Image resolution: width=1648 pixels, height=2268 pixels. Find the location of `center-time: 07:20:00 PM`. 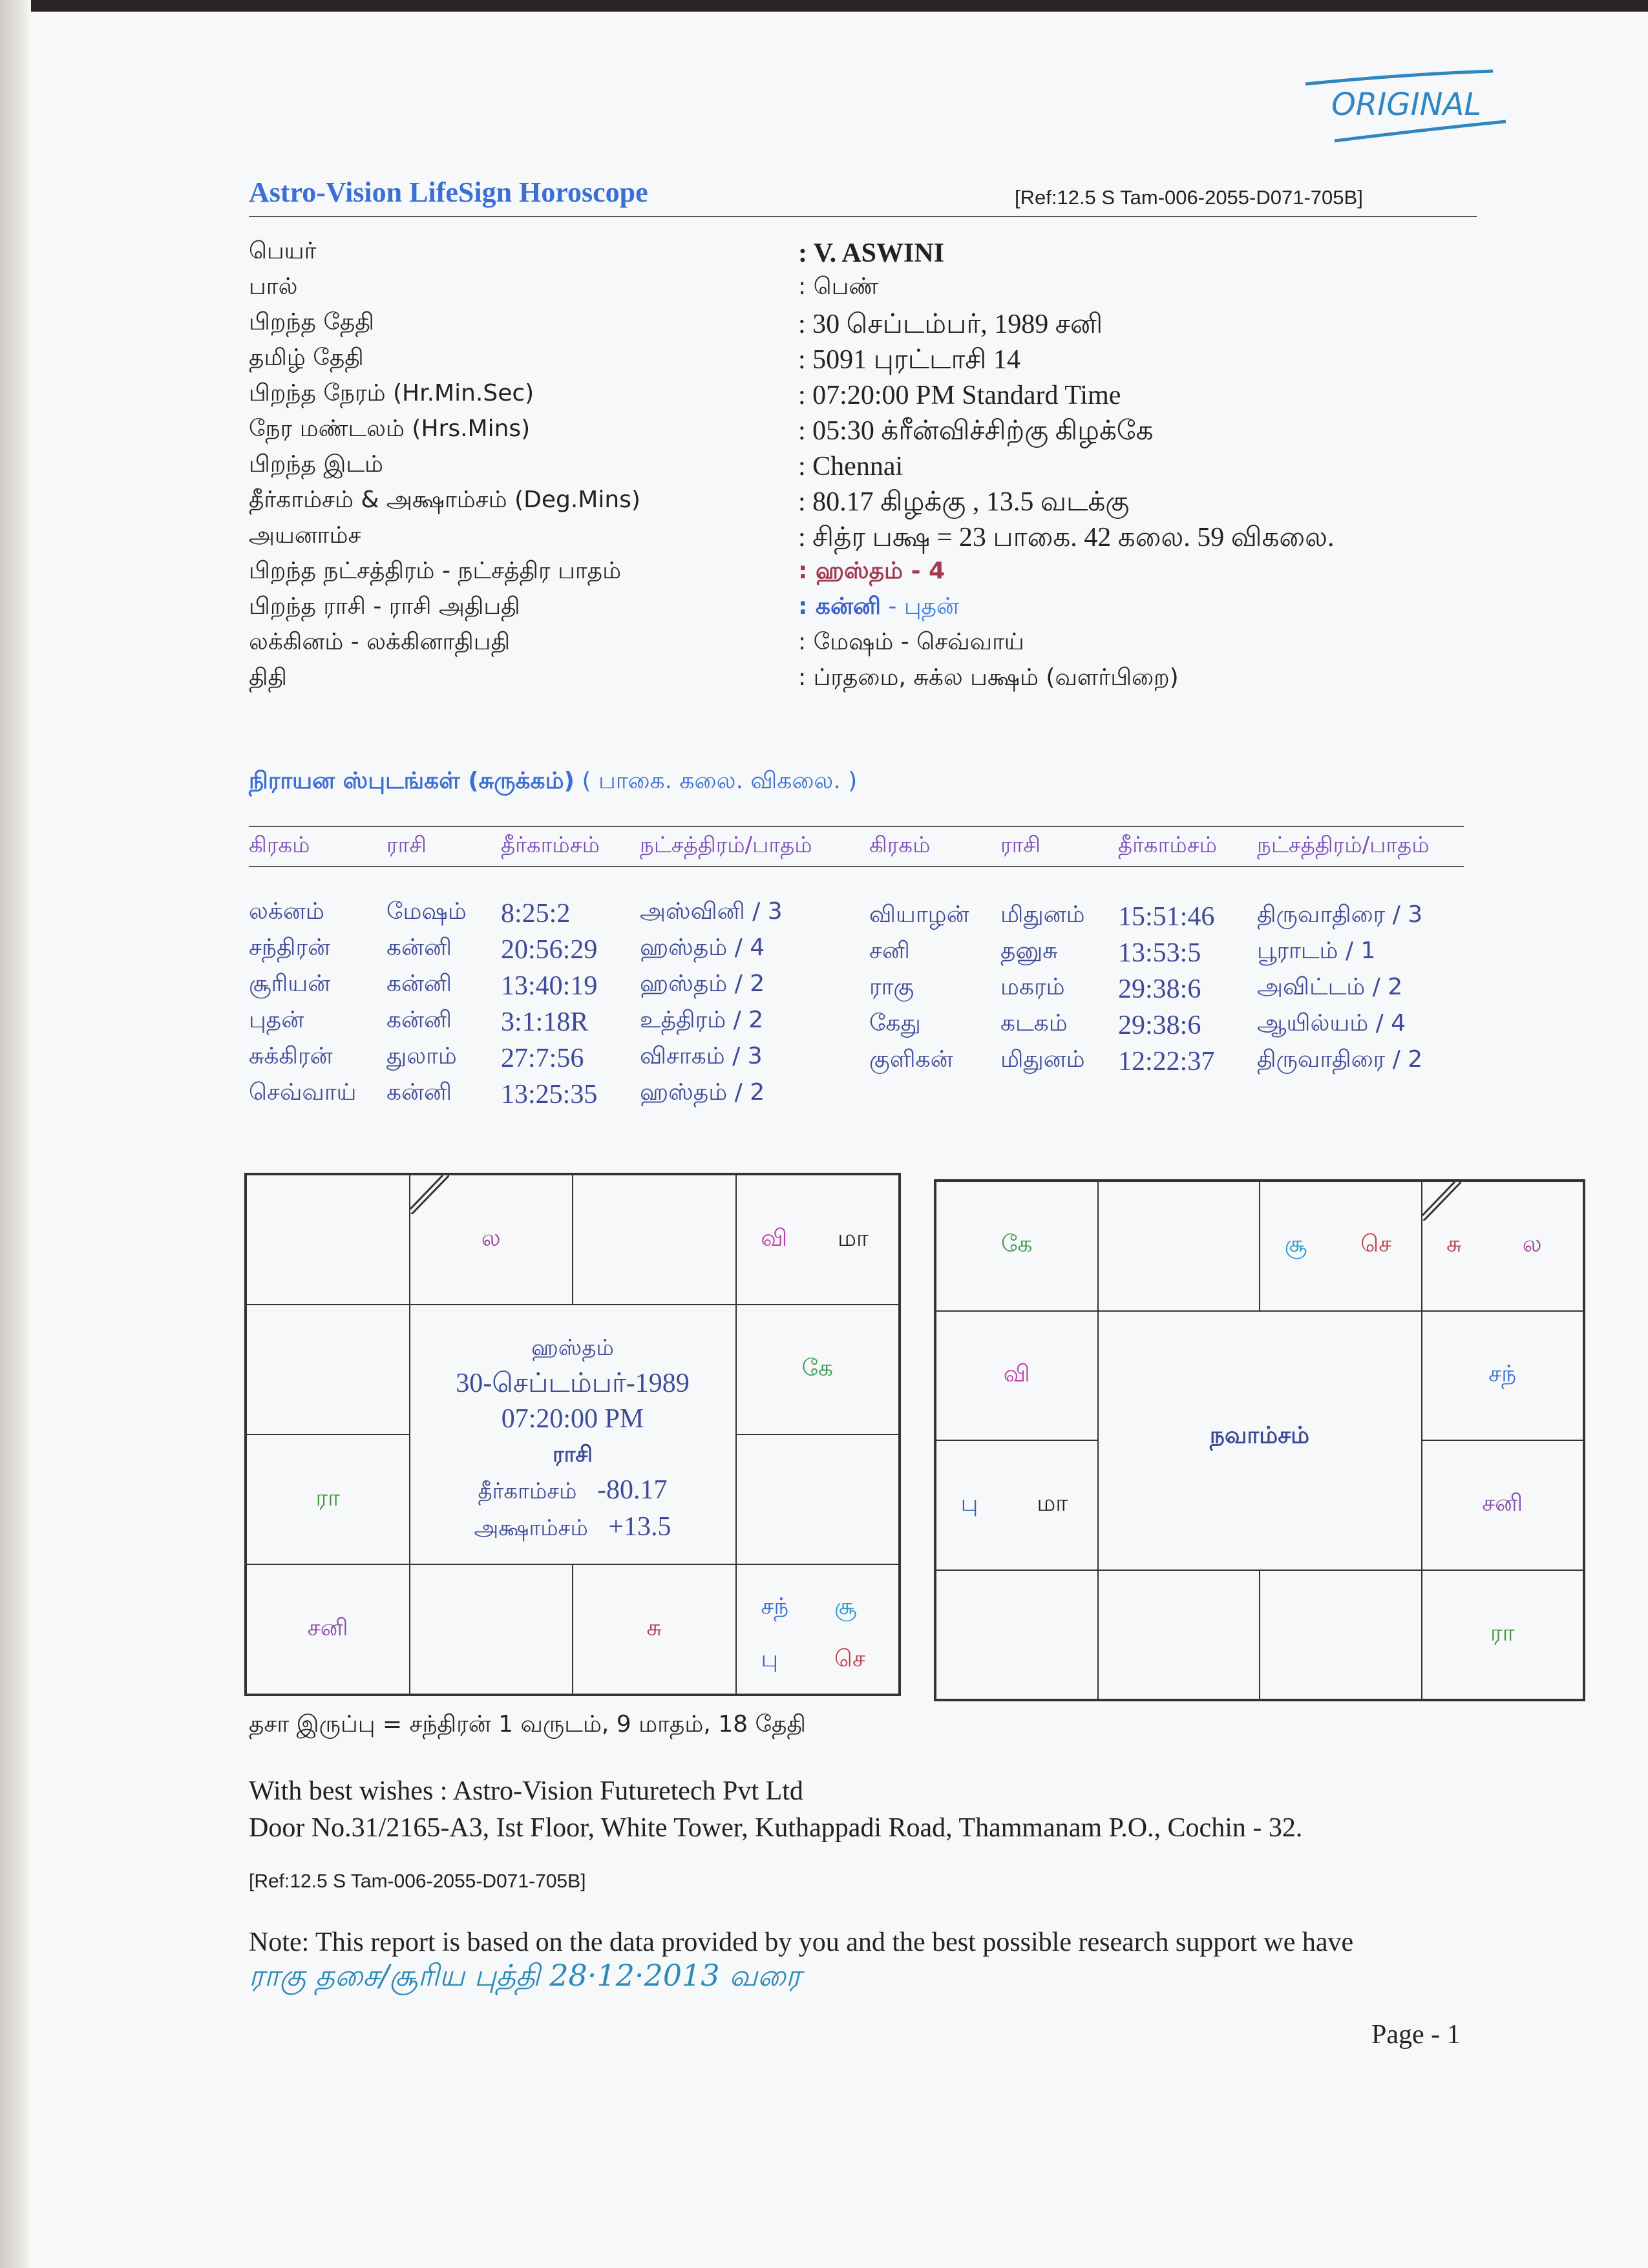

center-time: 07:20:00 PM is located at coordinates (572, 1419).